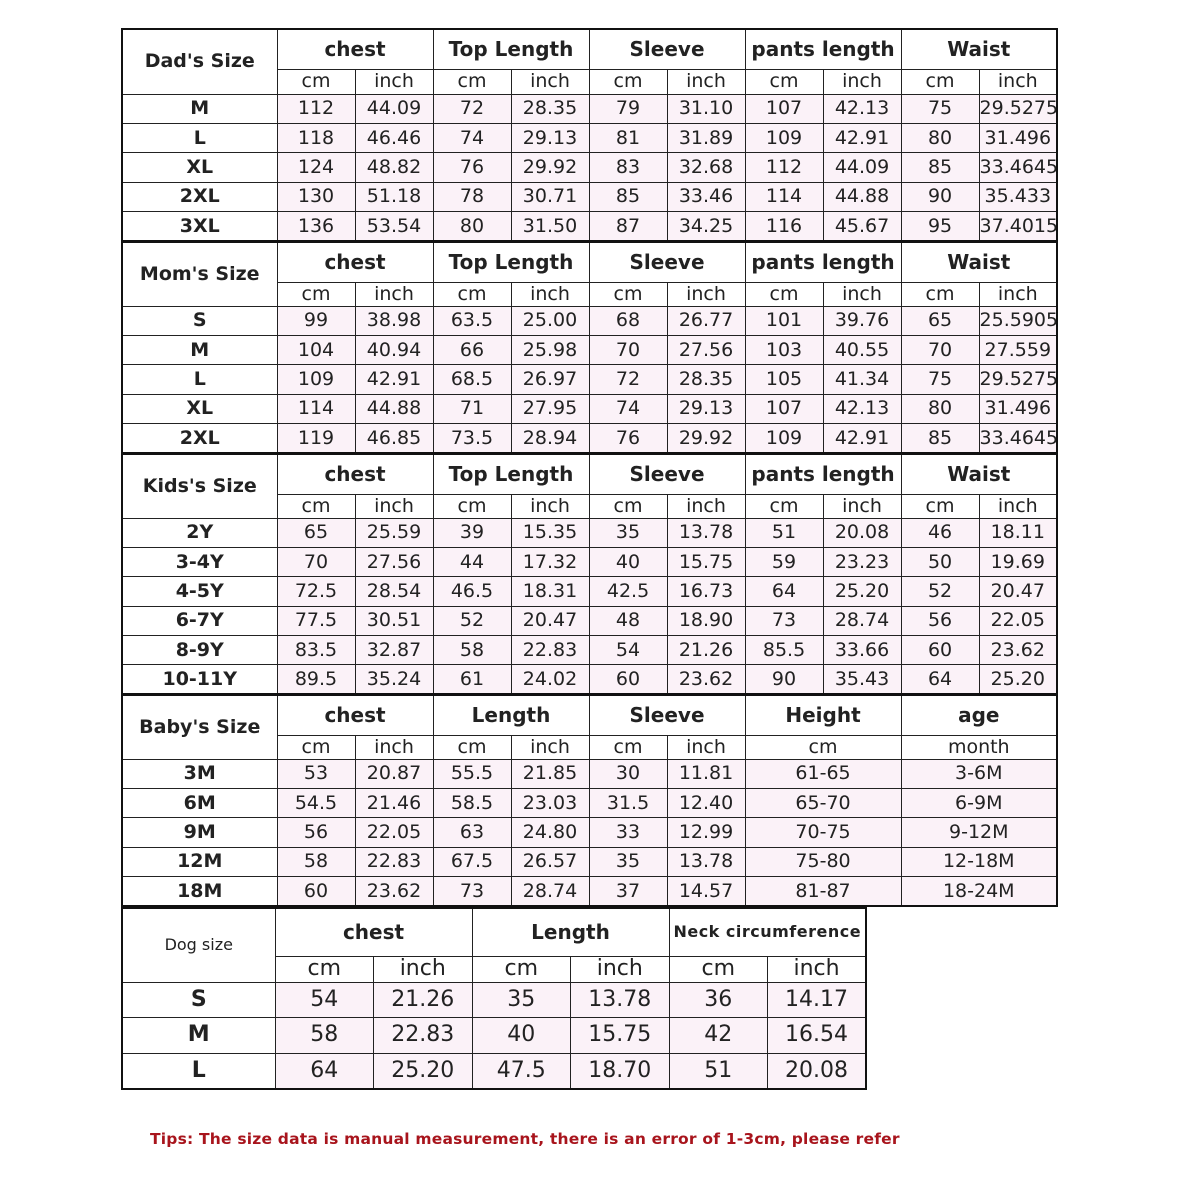 This screenshot has width=1200, height=1200. Describe the element at coordinates (940, 438) in the screenshot. I see `size-value: 85` at that location.